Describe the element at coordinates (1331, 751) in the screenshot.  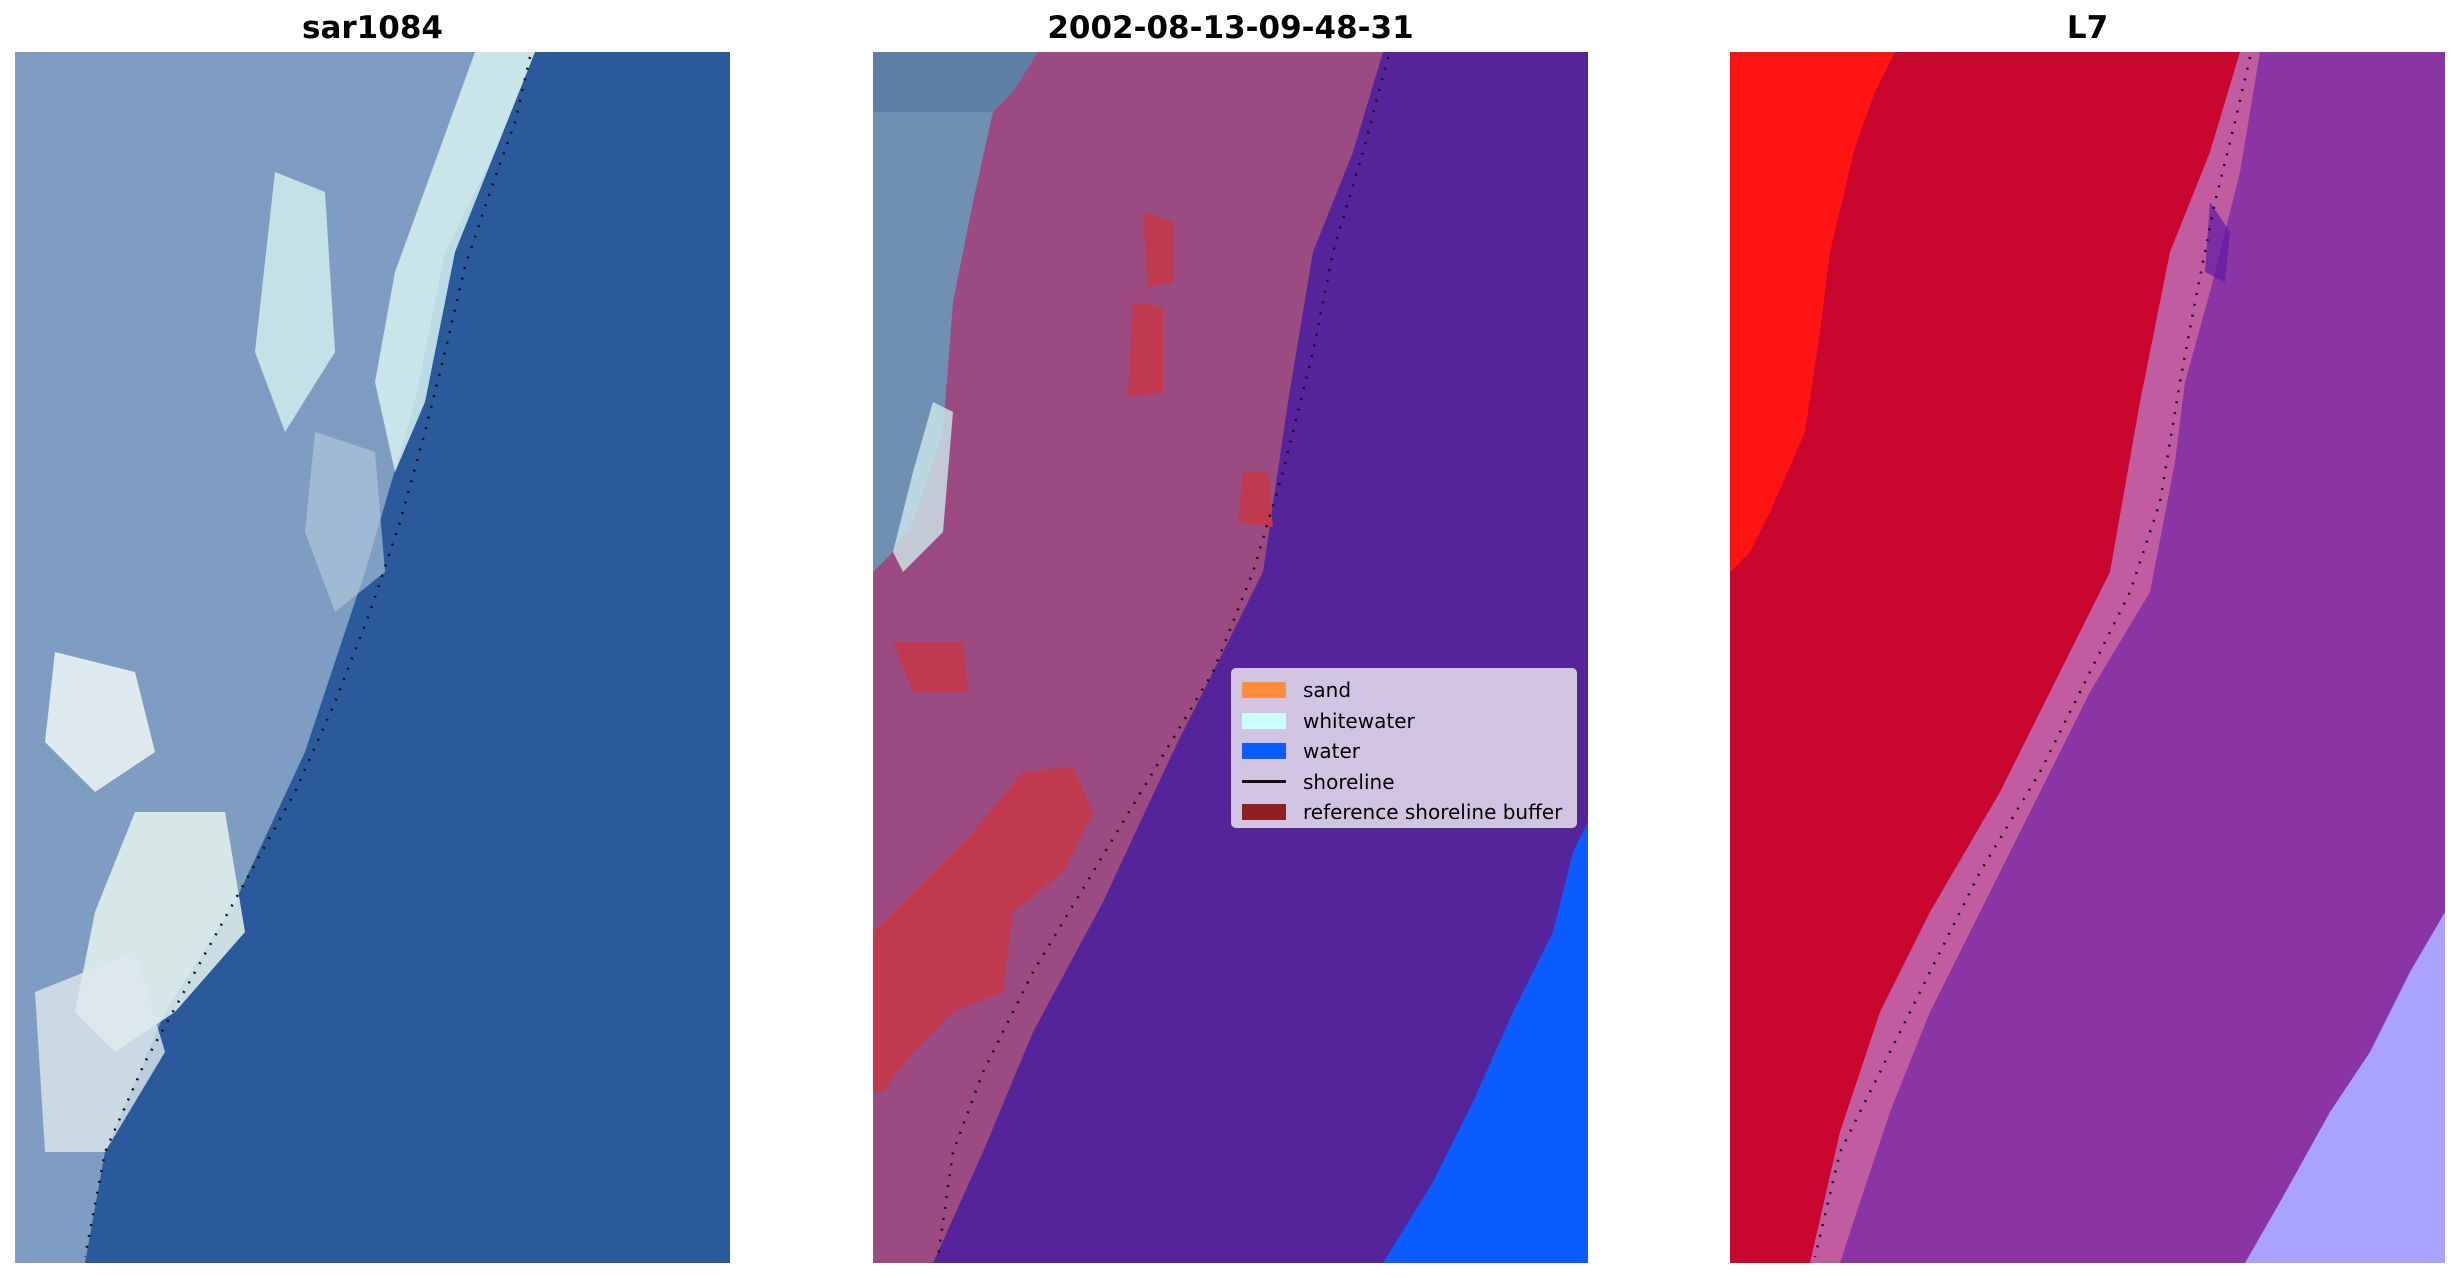
I see `legend-label-water: water` at that location.